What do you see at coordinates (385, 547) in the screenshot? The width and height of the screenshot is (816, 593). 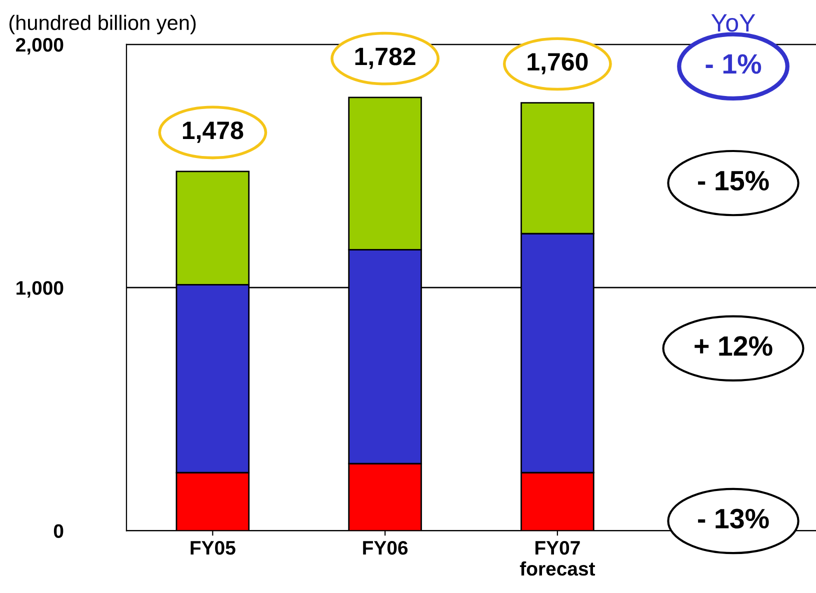 I see `x-tick-label: FY06` at bounding box center [385, 547].